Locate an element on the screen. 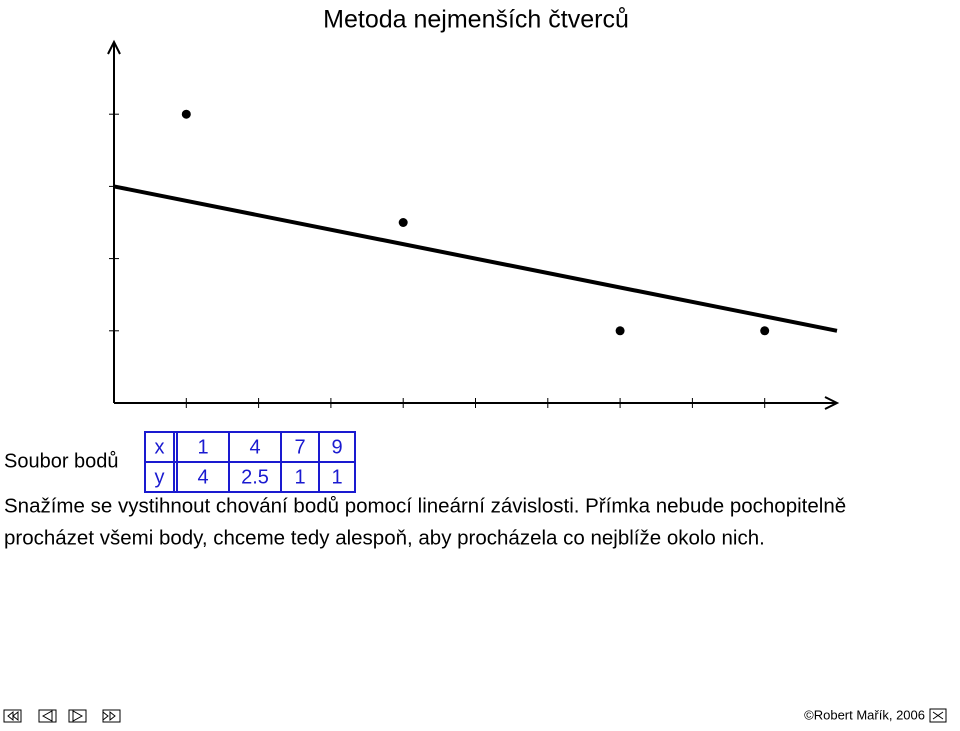 The height and width of the screenshot is (731, 960). nav-prev is located at coordinates (47, 716).